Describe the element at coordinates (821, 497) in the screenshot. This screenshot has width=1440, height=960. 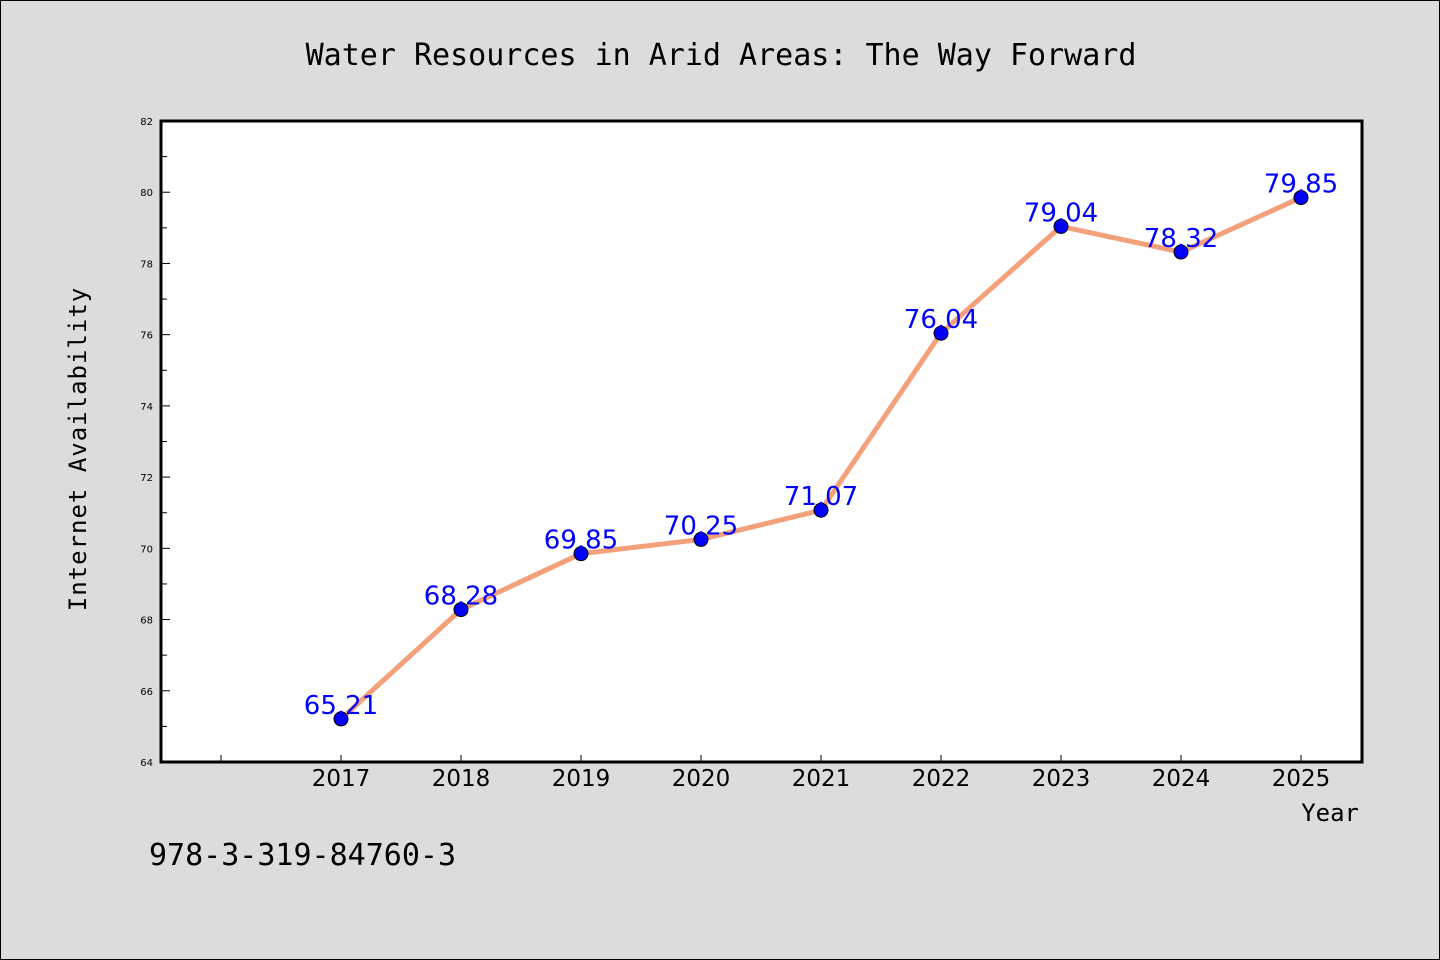
I see `data-label: 71.07` at that location.